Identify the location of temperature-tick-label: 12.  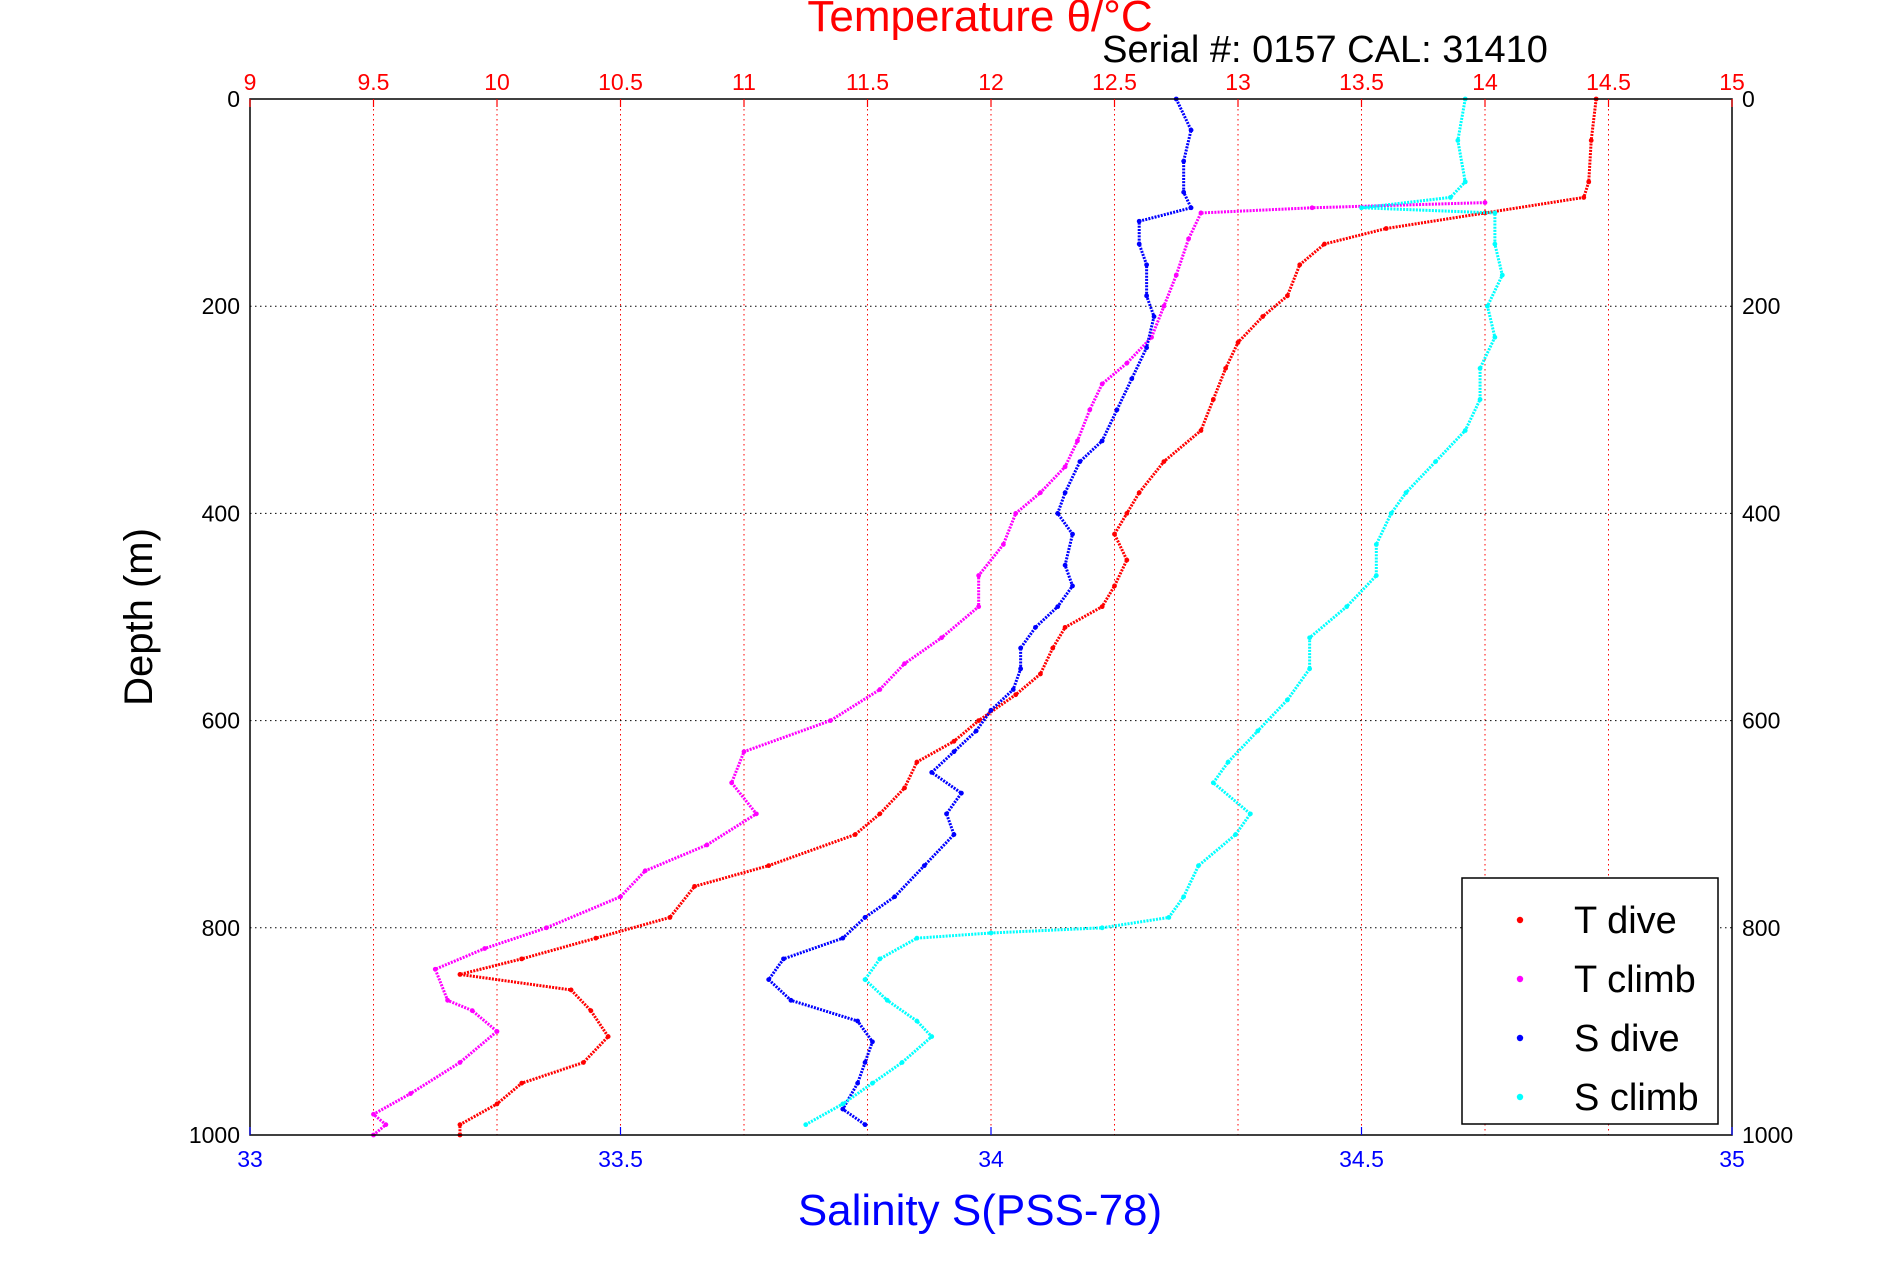
(991, 82).